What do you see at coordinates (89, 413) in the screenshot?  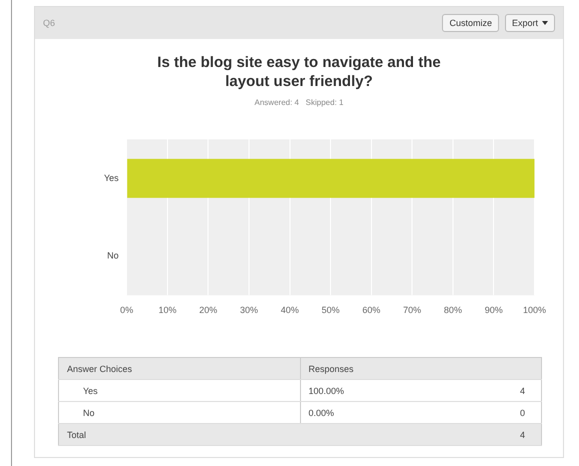 I see `category-label: No` at bounding box center [89, 413].